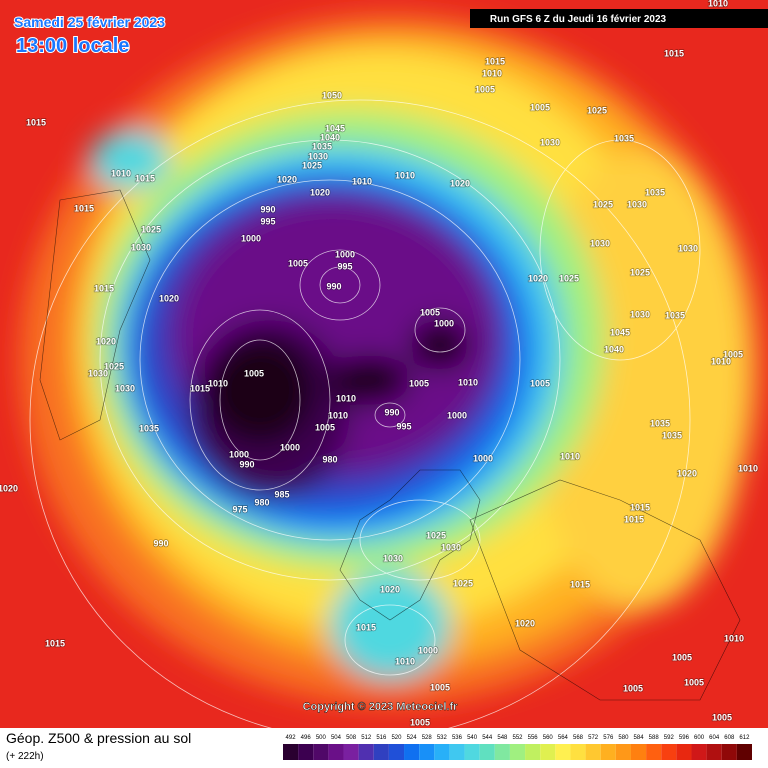 The image size is (768, 768). What do you see at coordinates (578, 738) in the screenshot?
I see `scale-label: 568` at bounding box center [578, 738].